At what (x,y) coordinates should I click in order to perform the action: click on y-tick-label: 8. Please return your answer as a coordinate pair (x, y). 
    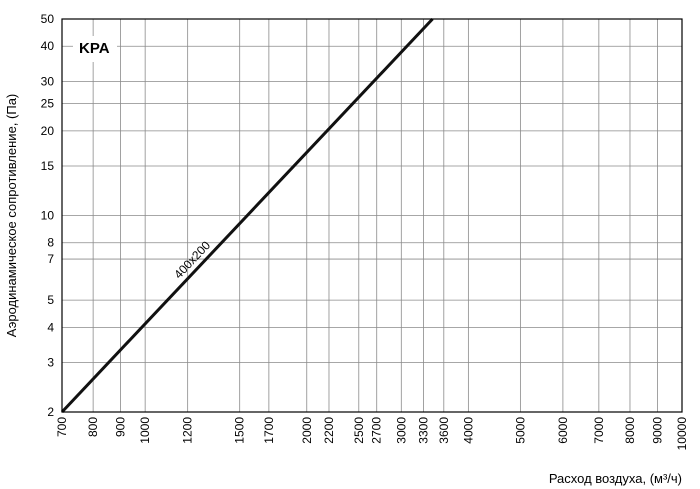
    Looking at the image, I should click on (50, 243).